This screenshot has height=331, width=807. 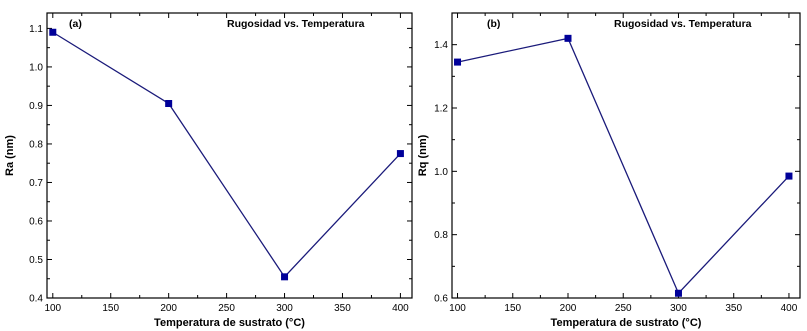 I want to click on y-tick-label: 0.4, so click(x=36, y=299).